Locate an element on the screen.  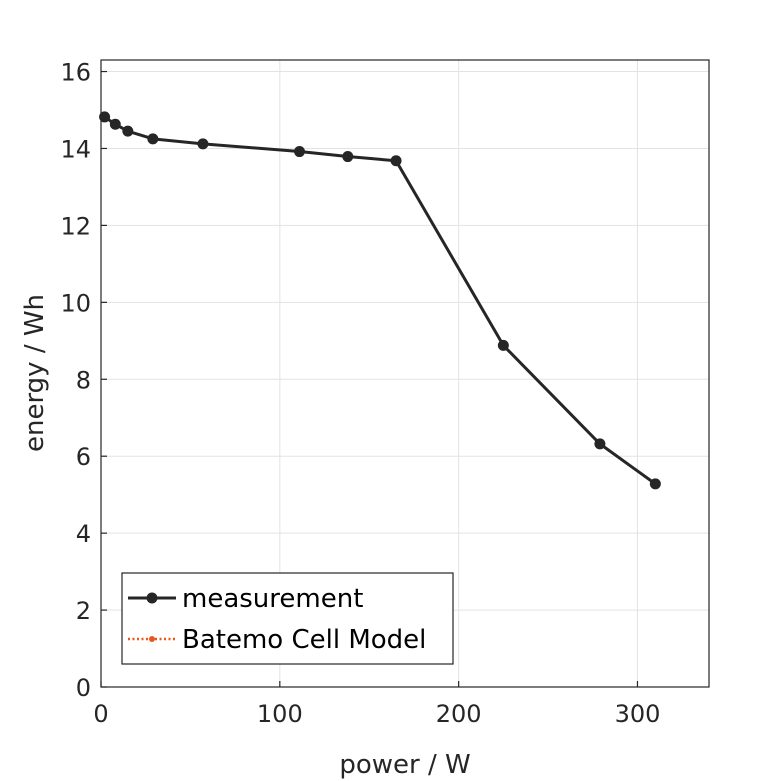
legend-marker-measurement is located at coordinates (152, 598).